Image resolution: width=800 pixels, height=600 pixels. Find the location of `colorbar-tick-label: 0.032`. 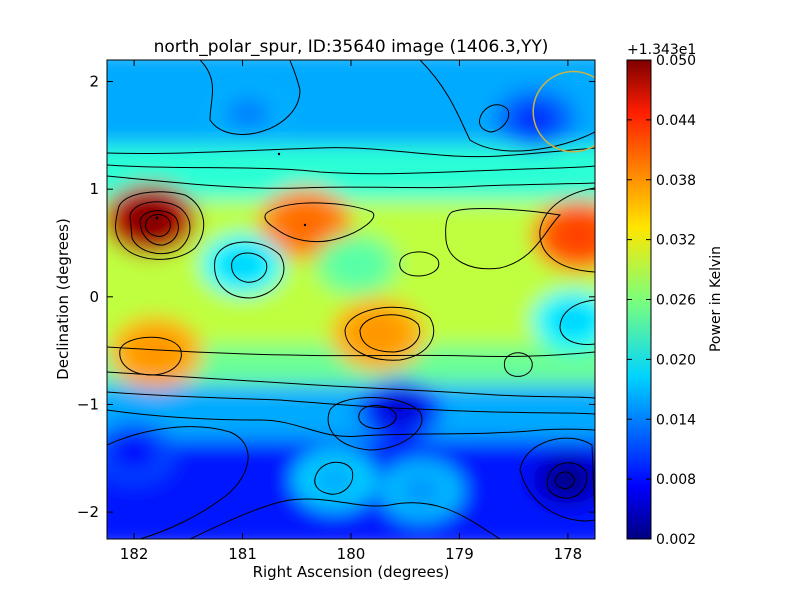

colorbar-tick-label: 0.032 is located at coordinates (676, 241).